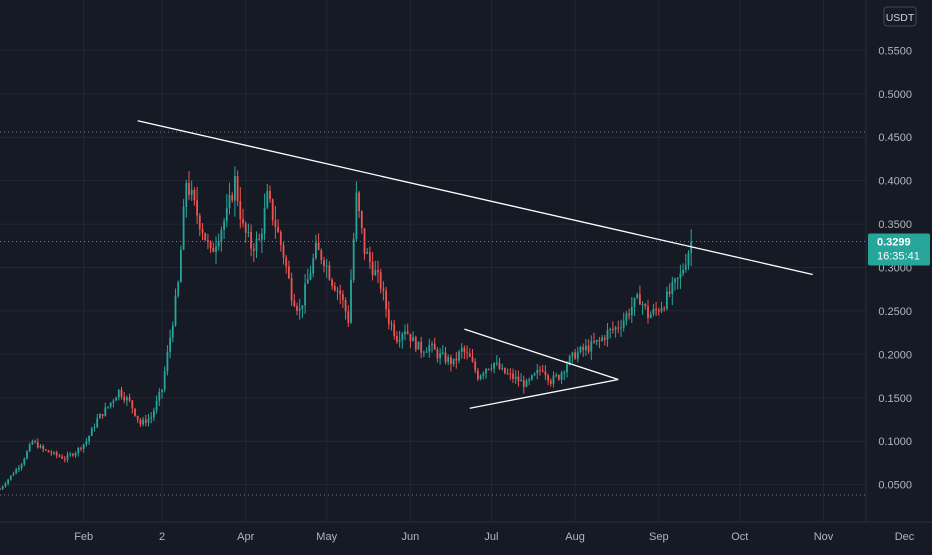 This screenshot has width=932, height=555. Describe the element at coordinates (162, 537) in the screenshot. I see `time-tick-label: 2` at that location.